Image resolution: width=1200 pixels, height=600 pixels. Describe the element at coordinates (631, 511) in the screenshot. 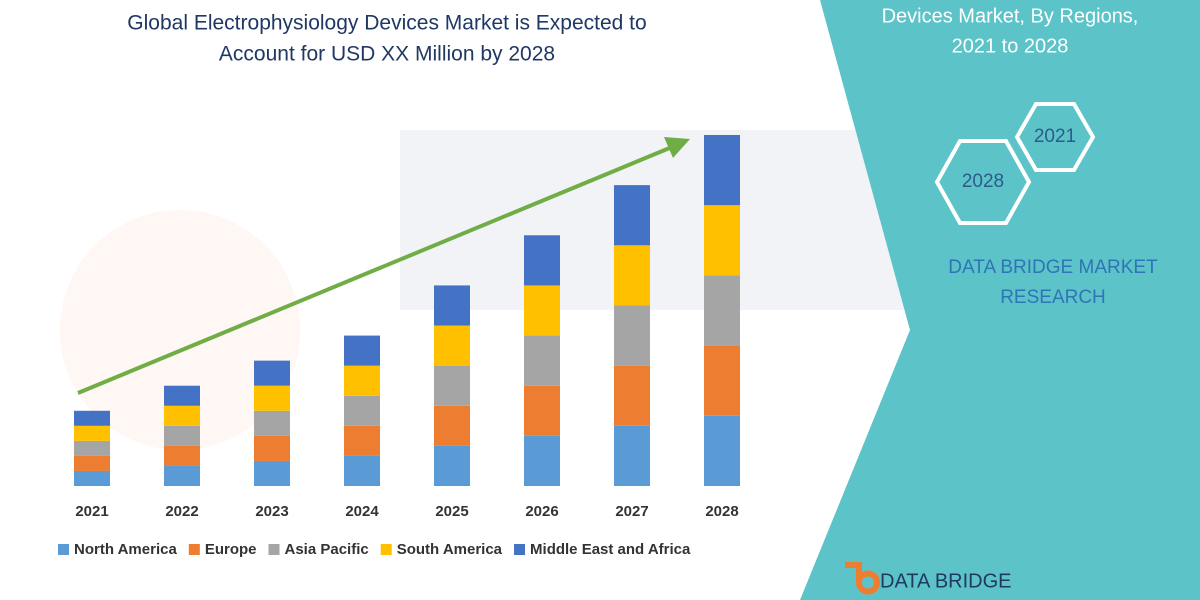

I see `x-tick-label: 2027` at that location.